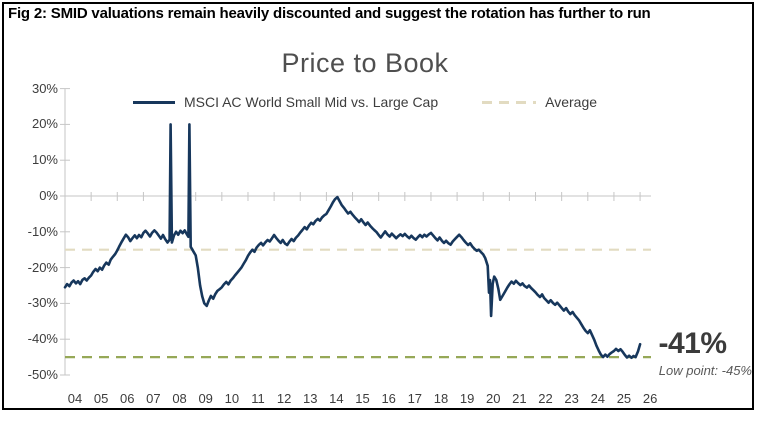 This screenshot has width=770, height=423. What do you see at coordinates (101, 398) in the screenshot?
I see `x-tick-label: 05` at bounding box center [101, 398].